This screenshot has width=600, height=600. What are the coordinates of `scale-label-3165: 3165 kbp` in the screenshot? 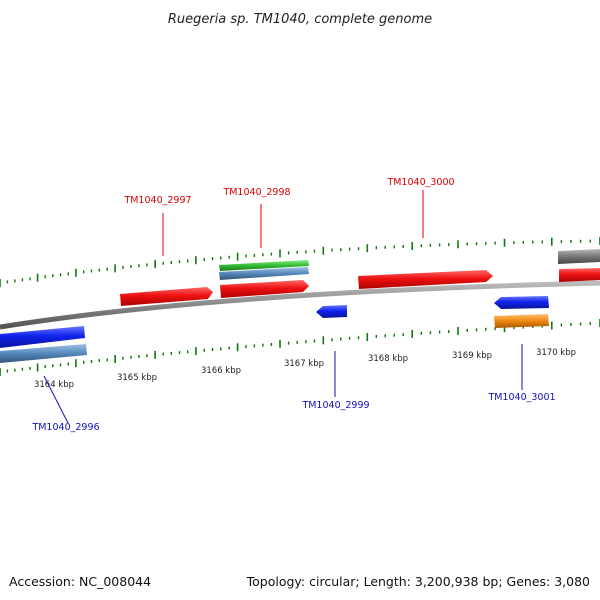 It's located at (137, 378).